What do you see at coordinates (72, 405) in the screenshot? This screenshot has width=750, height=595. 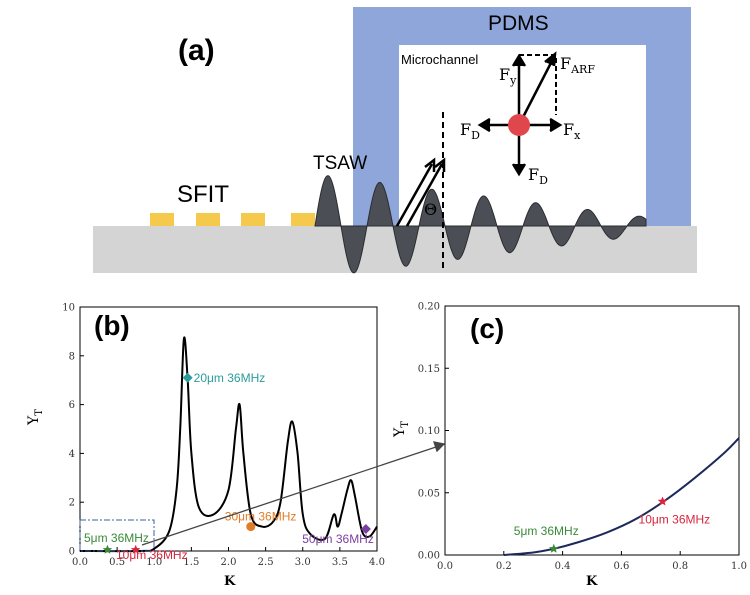 I see `y-tick-label: 6` at bounding box center [72, 405].